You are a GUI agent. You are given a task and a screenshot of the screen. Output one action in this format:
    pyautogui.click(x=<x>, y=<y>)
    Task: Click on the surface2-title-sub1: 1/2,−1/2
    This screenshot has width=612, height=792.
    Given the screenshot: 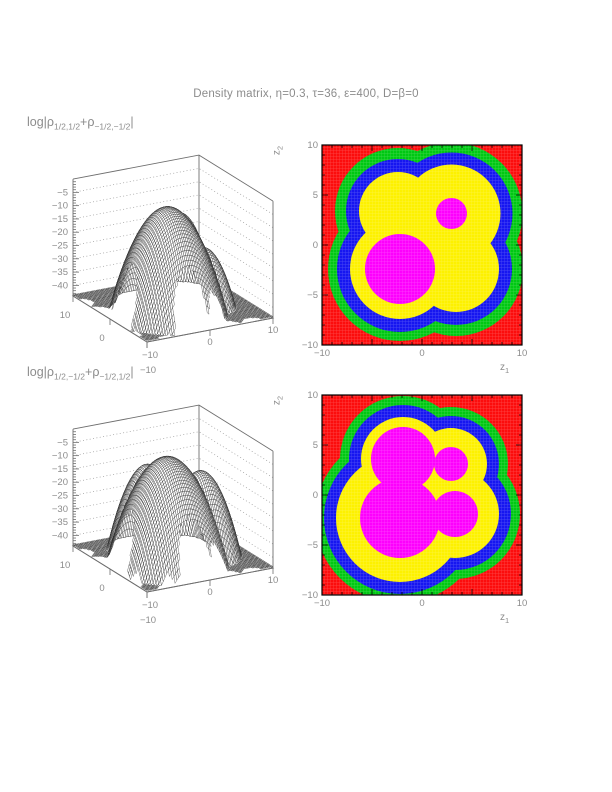 What is the action you would take?
    pyautogui.click(x=70, y=376)
    